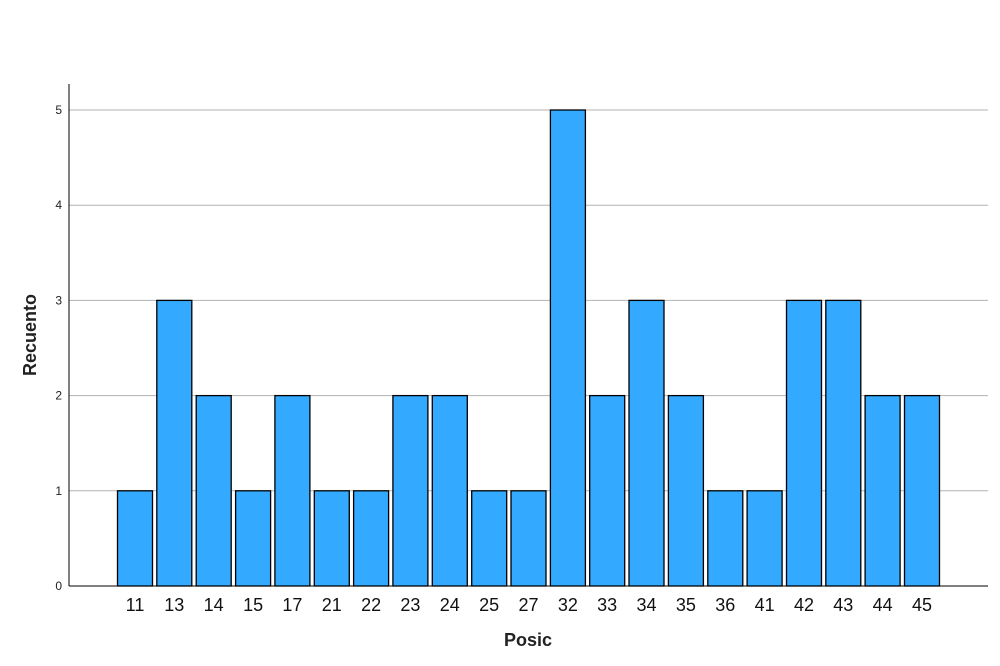 The height and width of the screenshot is (666, 1000). What do you see at coordinates (686, 605) in the screenshot?
I see `x-tick-label: 35` at bounding box center [686, 605].